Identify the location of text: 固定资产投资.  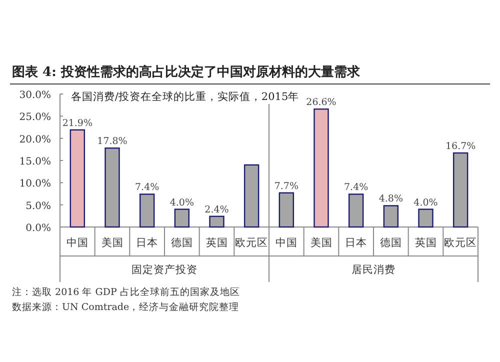
(165, 269).